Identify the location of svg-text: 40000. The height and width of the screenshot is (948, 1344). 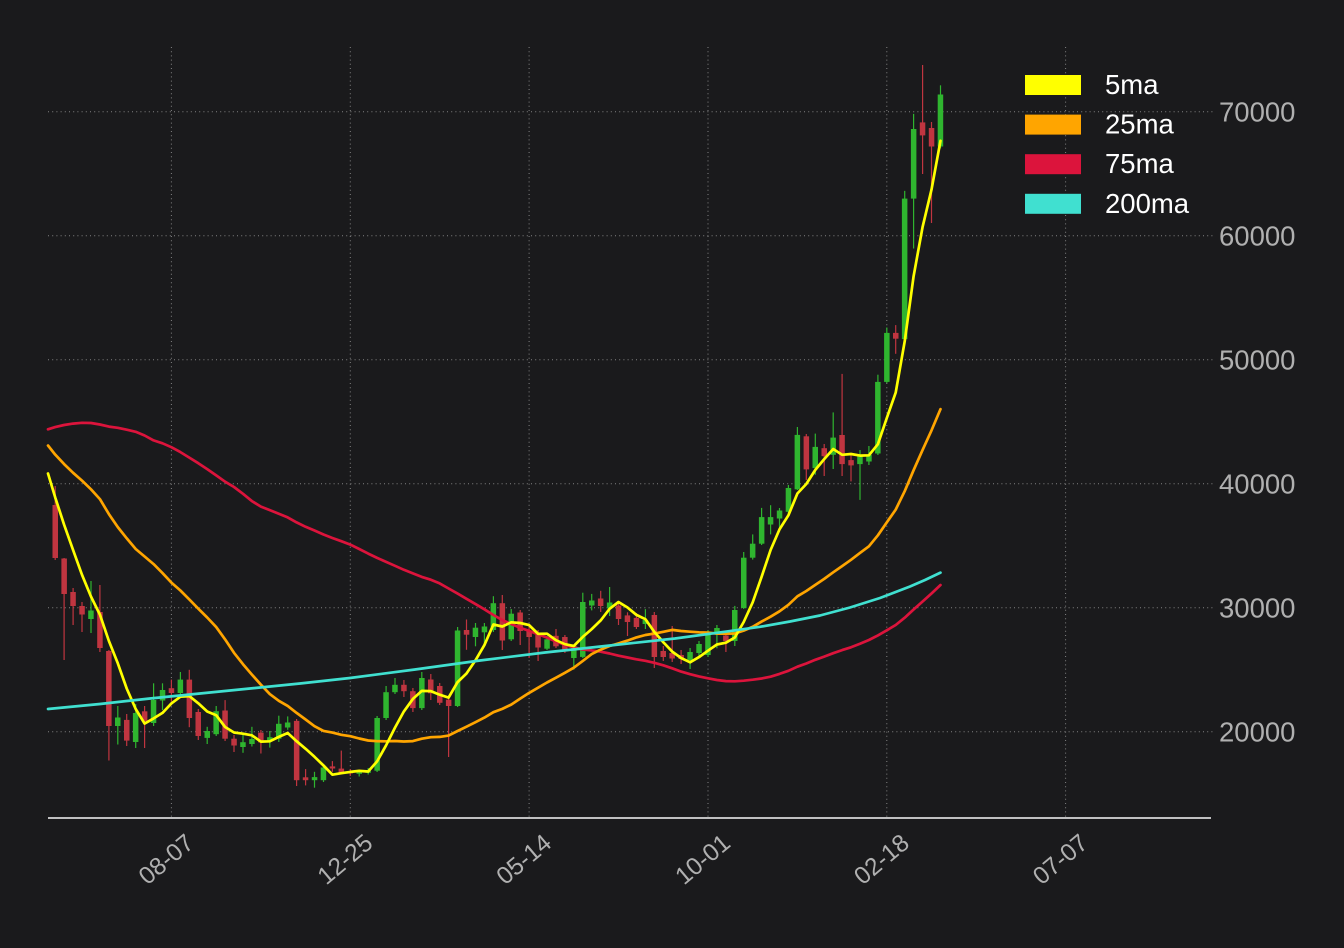
(1257, 483).